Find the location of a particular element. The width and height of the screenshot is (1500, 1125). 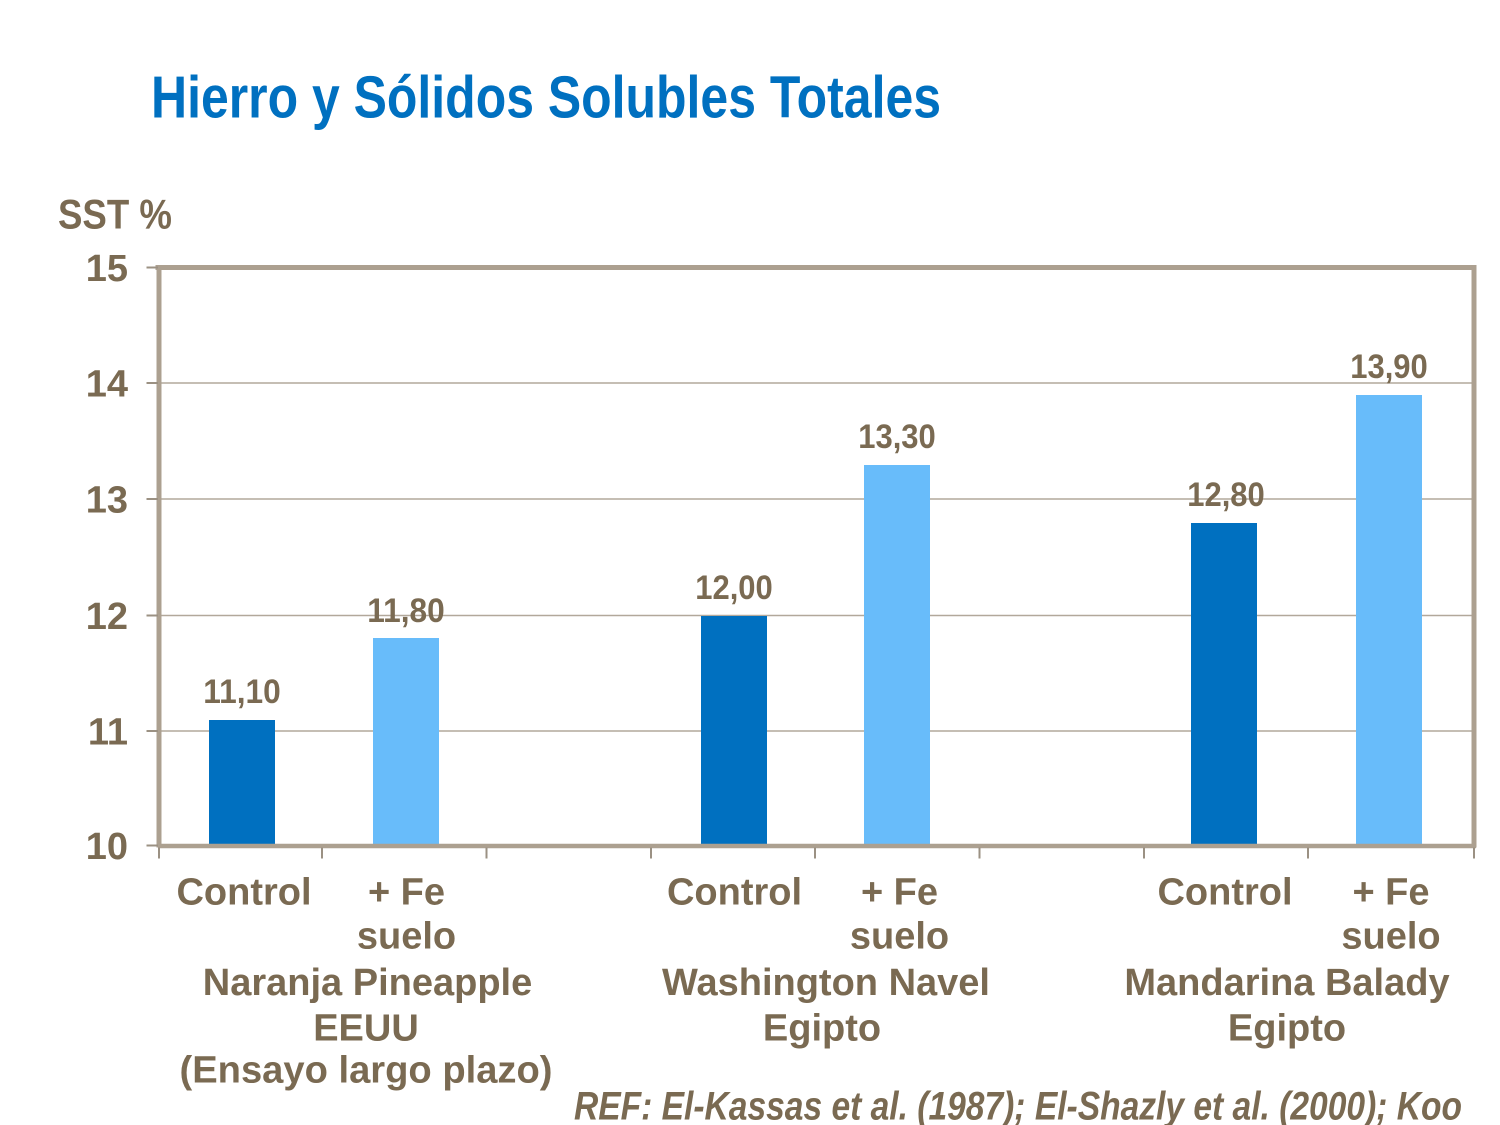

svg-text: Mandarina Balady is located at coordinates (1286, 983).